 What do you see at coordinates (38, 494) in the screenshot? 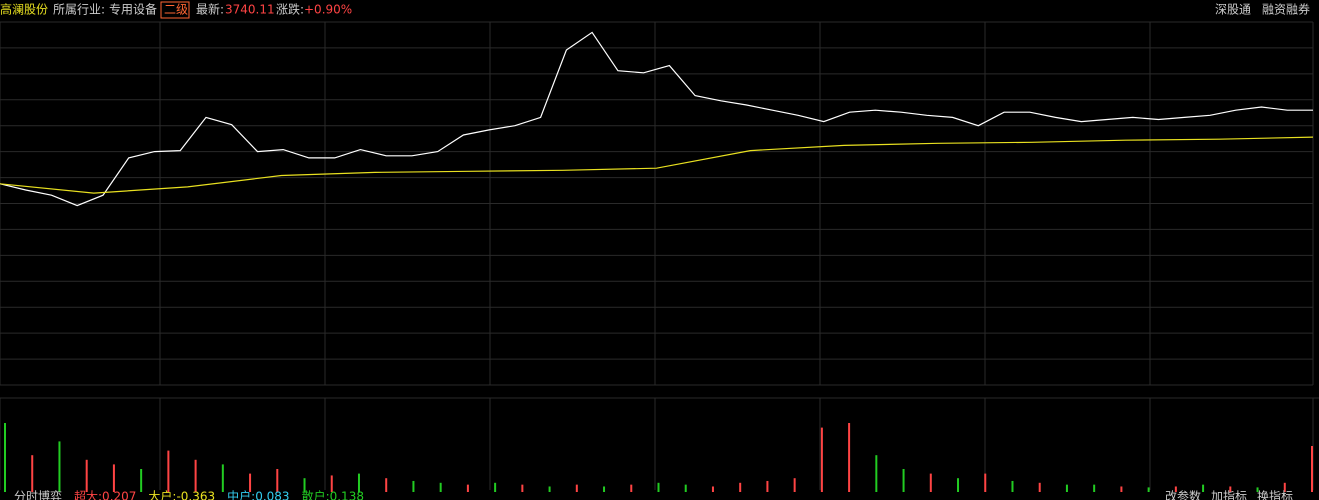
I see `footer-item: 分时博弈` at bounding box center [38, 494].